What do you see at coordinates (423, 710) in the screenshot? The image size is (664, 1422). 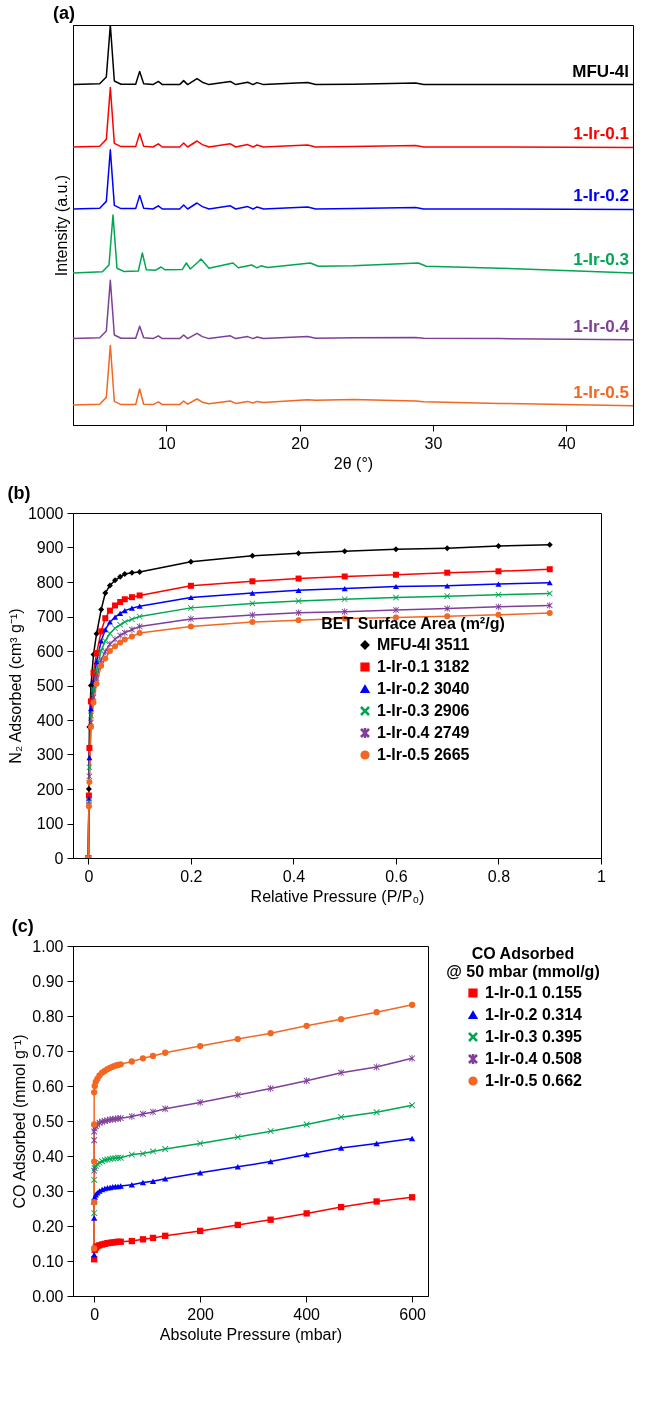 I see `legend-label: 1-Ir-0.3 2906` at bounding box center [423, 710].